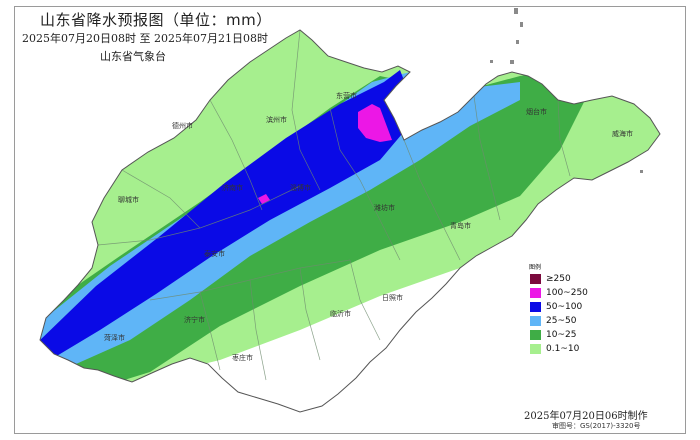 The image size is (700, 440). What do you see at coordinates (575, 279) in the screenshot?
I see `legend-item: ≥250` at bounding box center [575, 279].